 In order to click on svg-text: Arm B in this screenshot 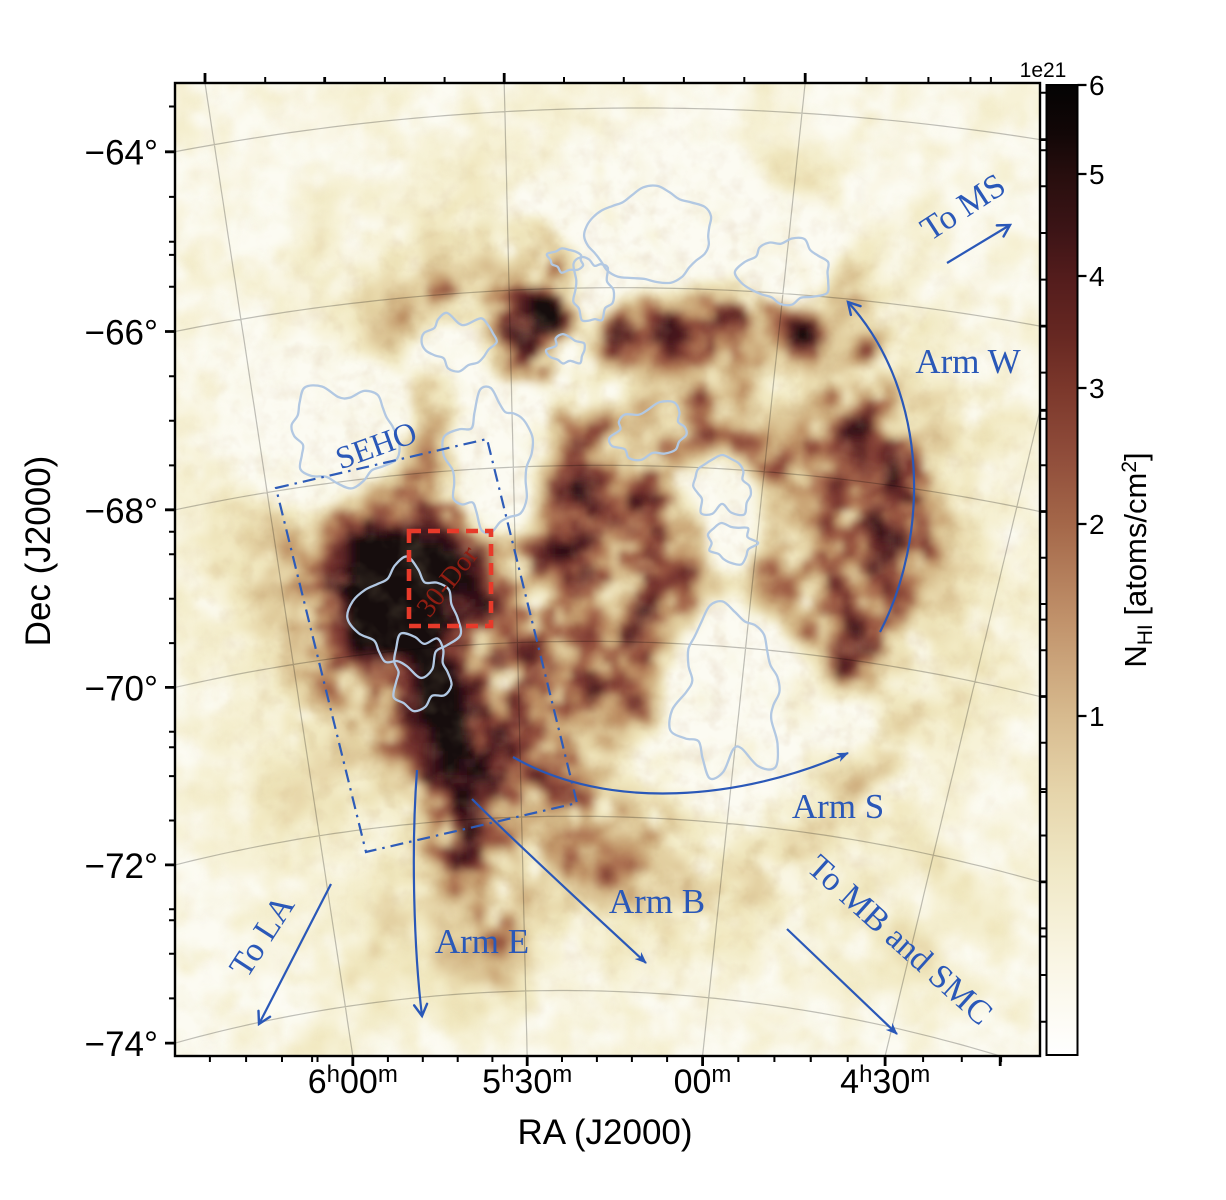, I will do `click(657, 901)`.